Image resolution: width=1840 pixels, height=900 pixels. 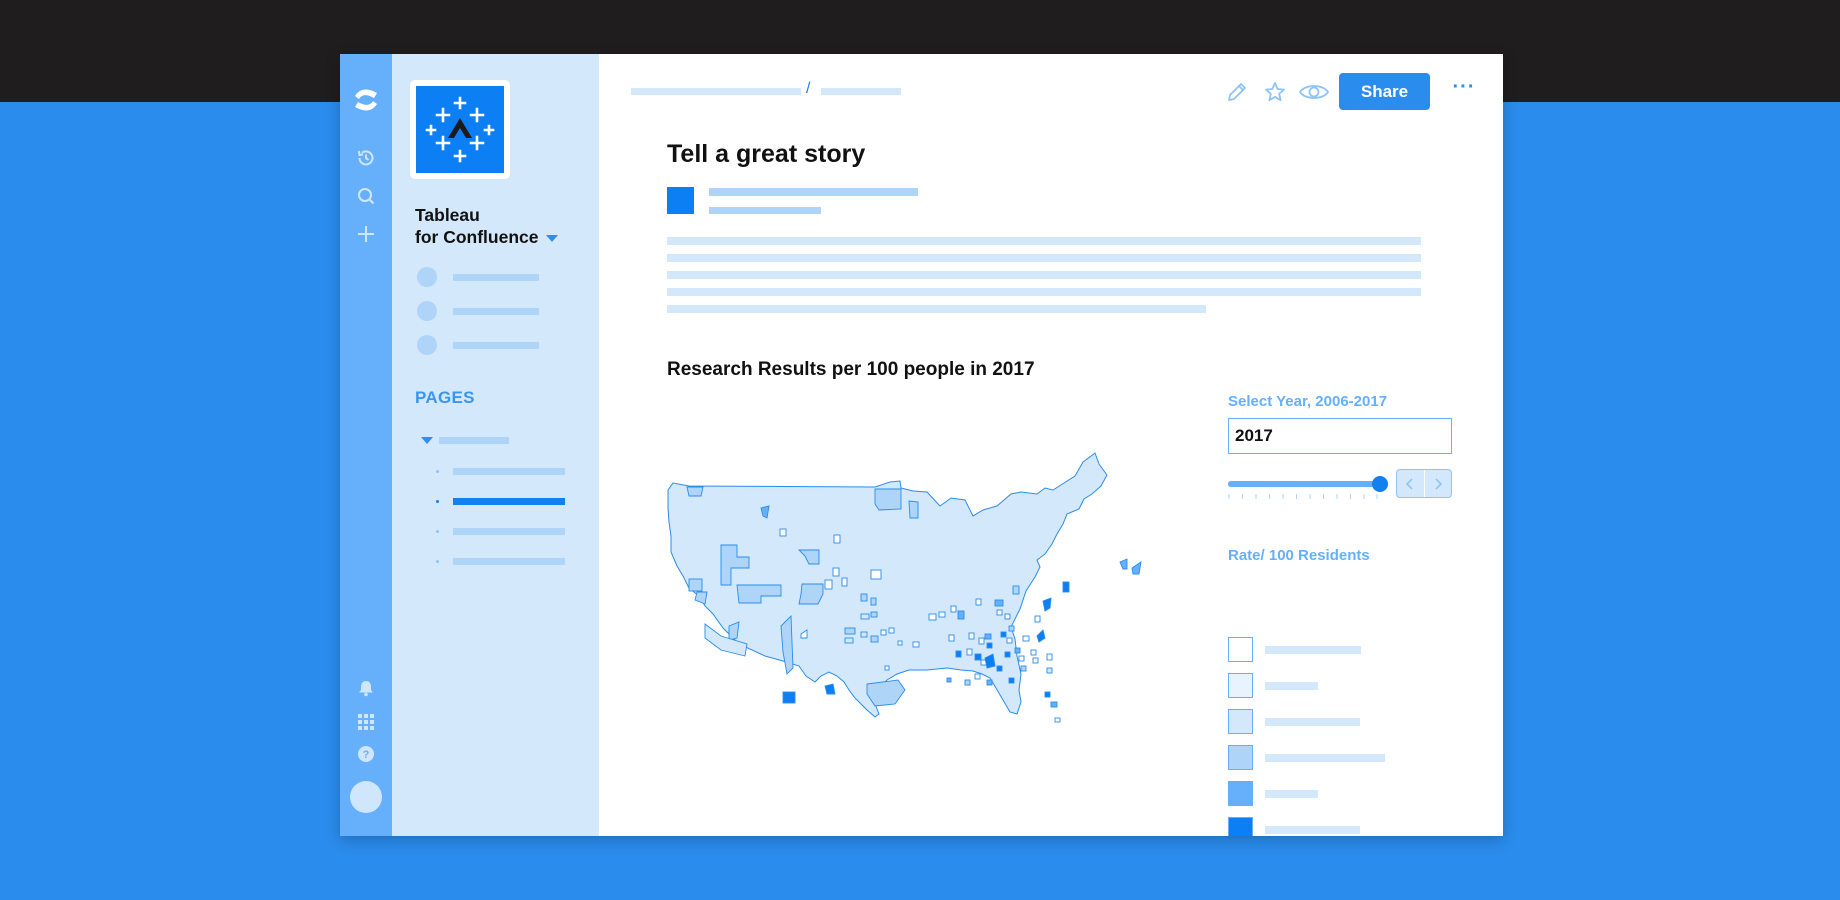 What do you see at coordinates (1380, 484) in the screenshot?
I see `year-slider-thumb` at bounding box center [1380, 484].